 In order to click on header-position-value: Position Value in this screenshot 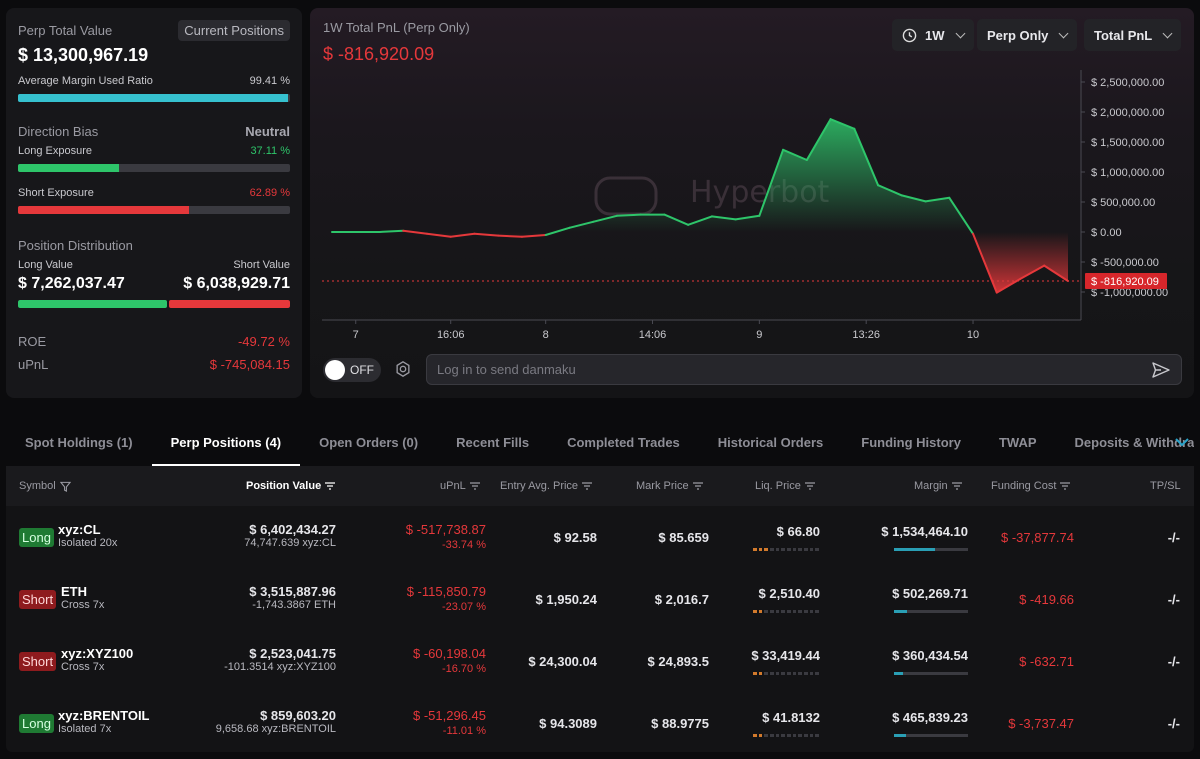, I will do `click(291, 486)`.